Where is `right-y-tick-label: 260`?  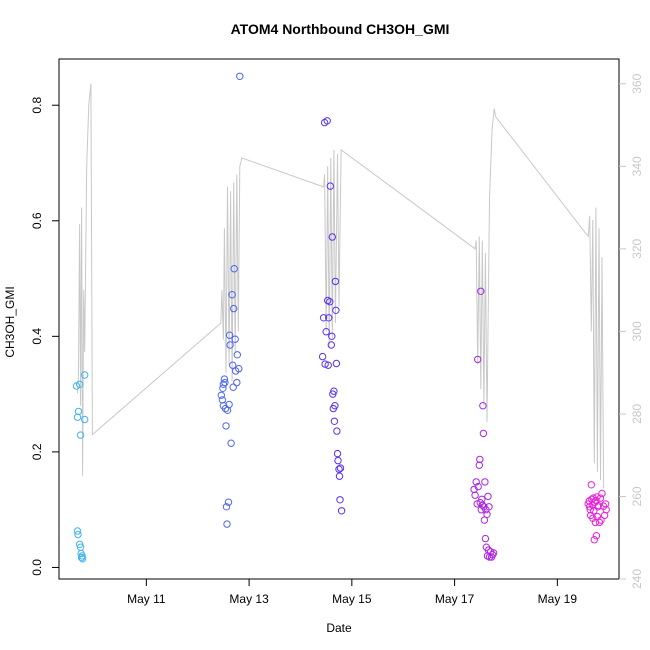 right-y-tick-label: 260 is located at coordinates (637, 496).